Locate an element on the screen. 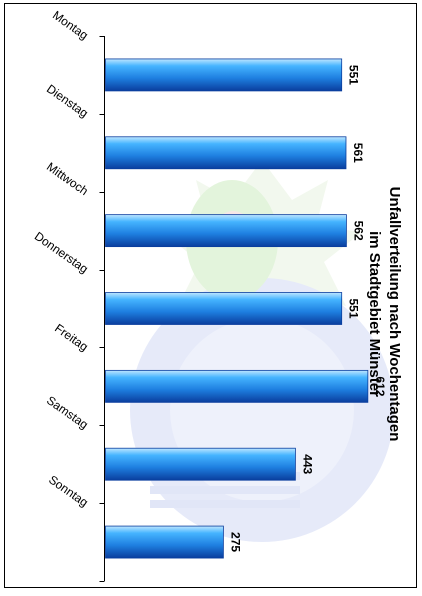 The image size is (422, 596). data-label-dienstag: 561 is located at coordinates (358, 153).